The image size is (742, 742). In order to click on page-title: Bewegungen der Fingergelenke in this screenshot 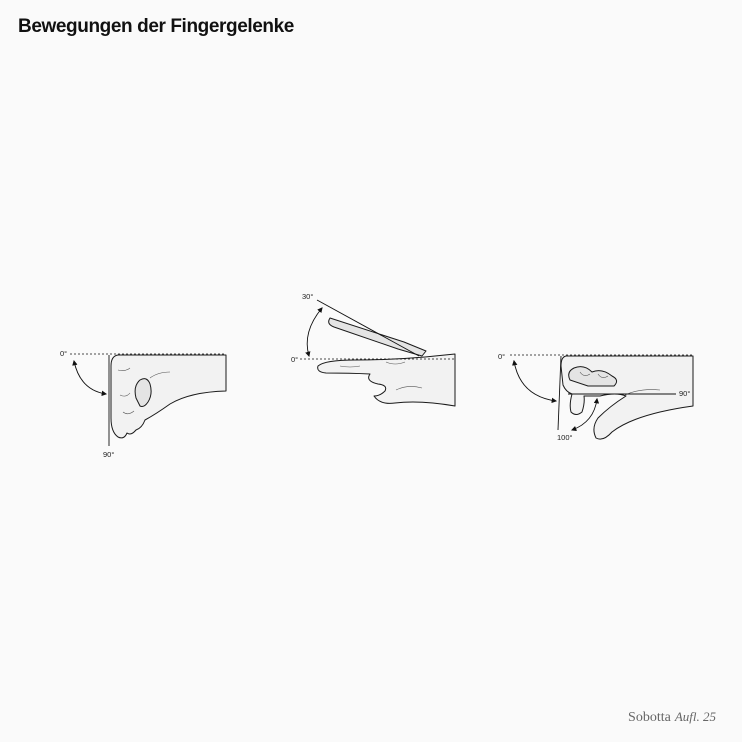, I will do `click(156, 26)`.